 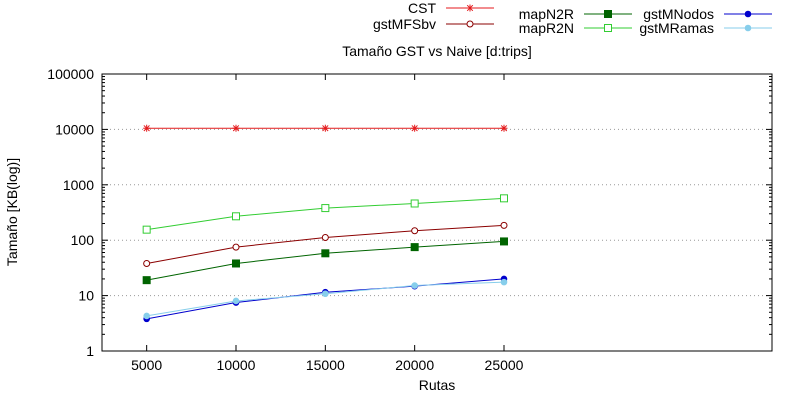 I want to click on legend-entry-mapr2n: mapR2N, so click(x=575, y=28).